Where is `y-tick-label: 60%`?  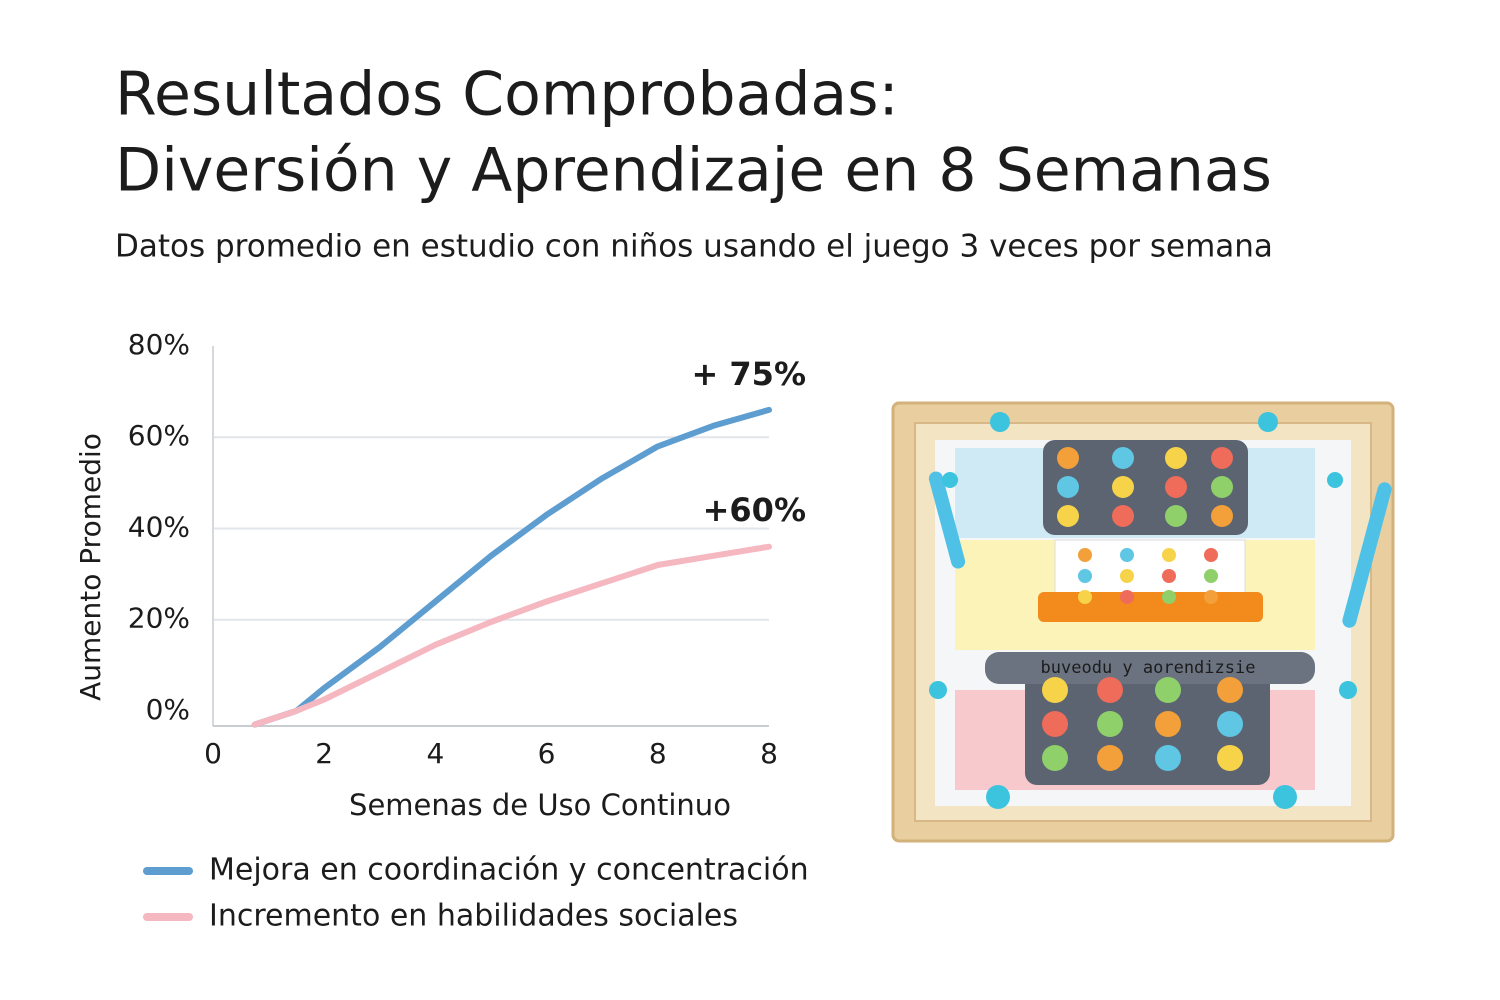 y-tick-label: 60% is located at coordinates (159, 435).